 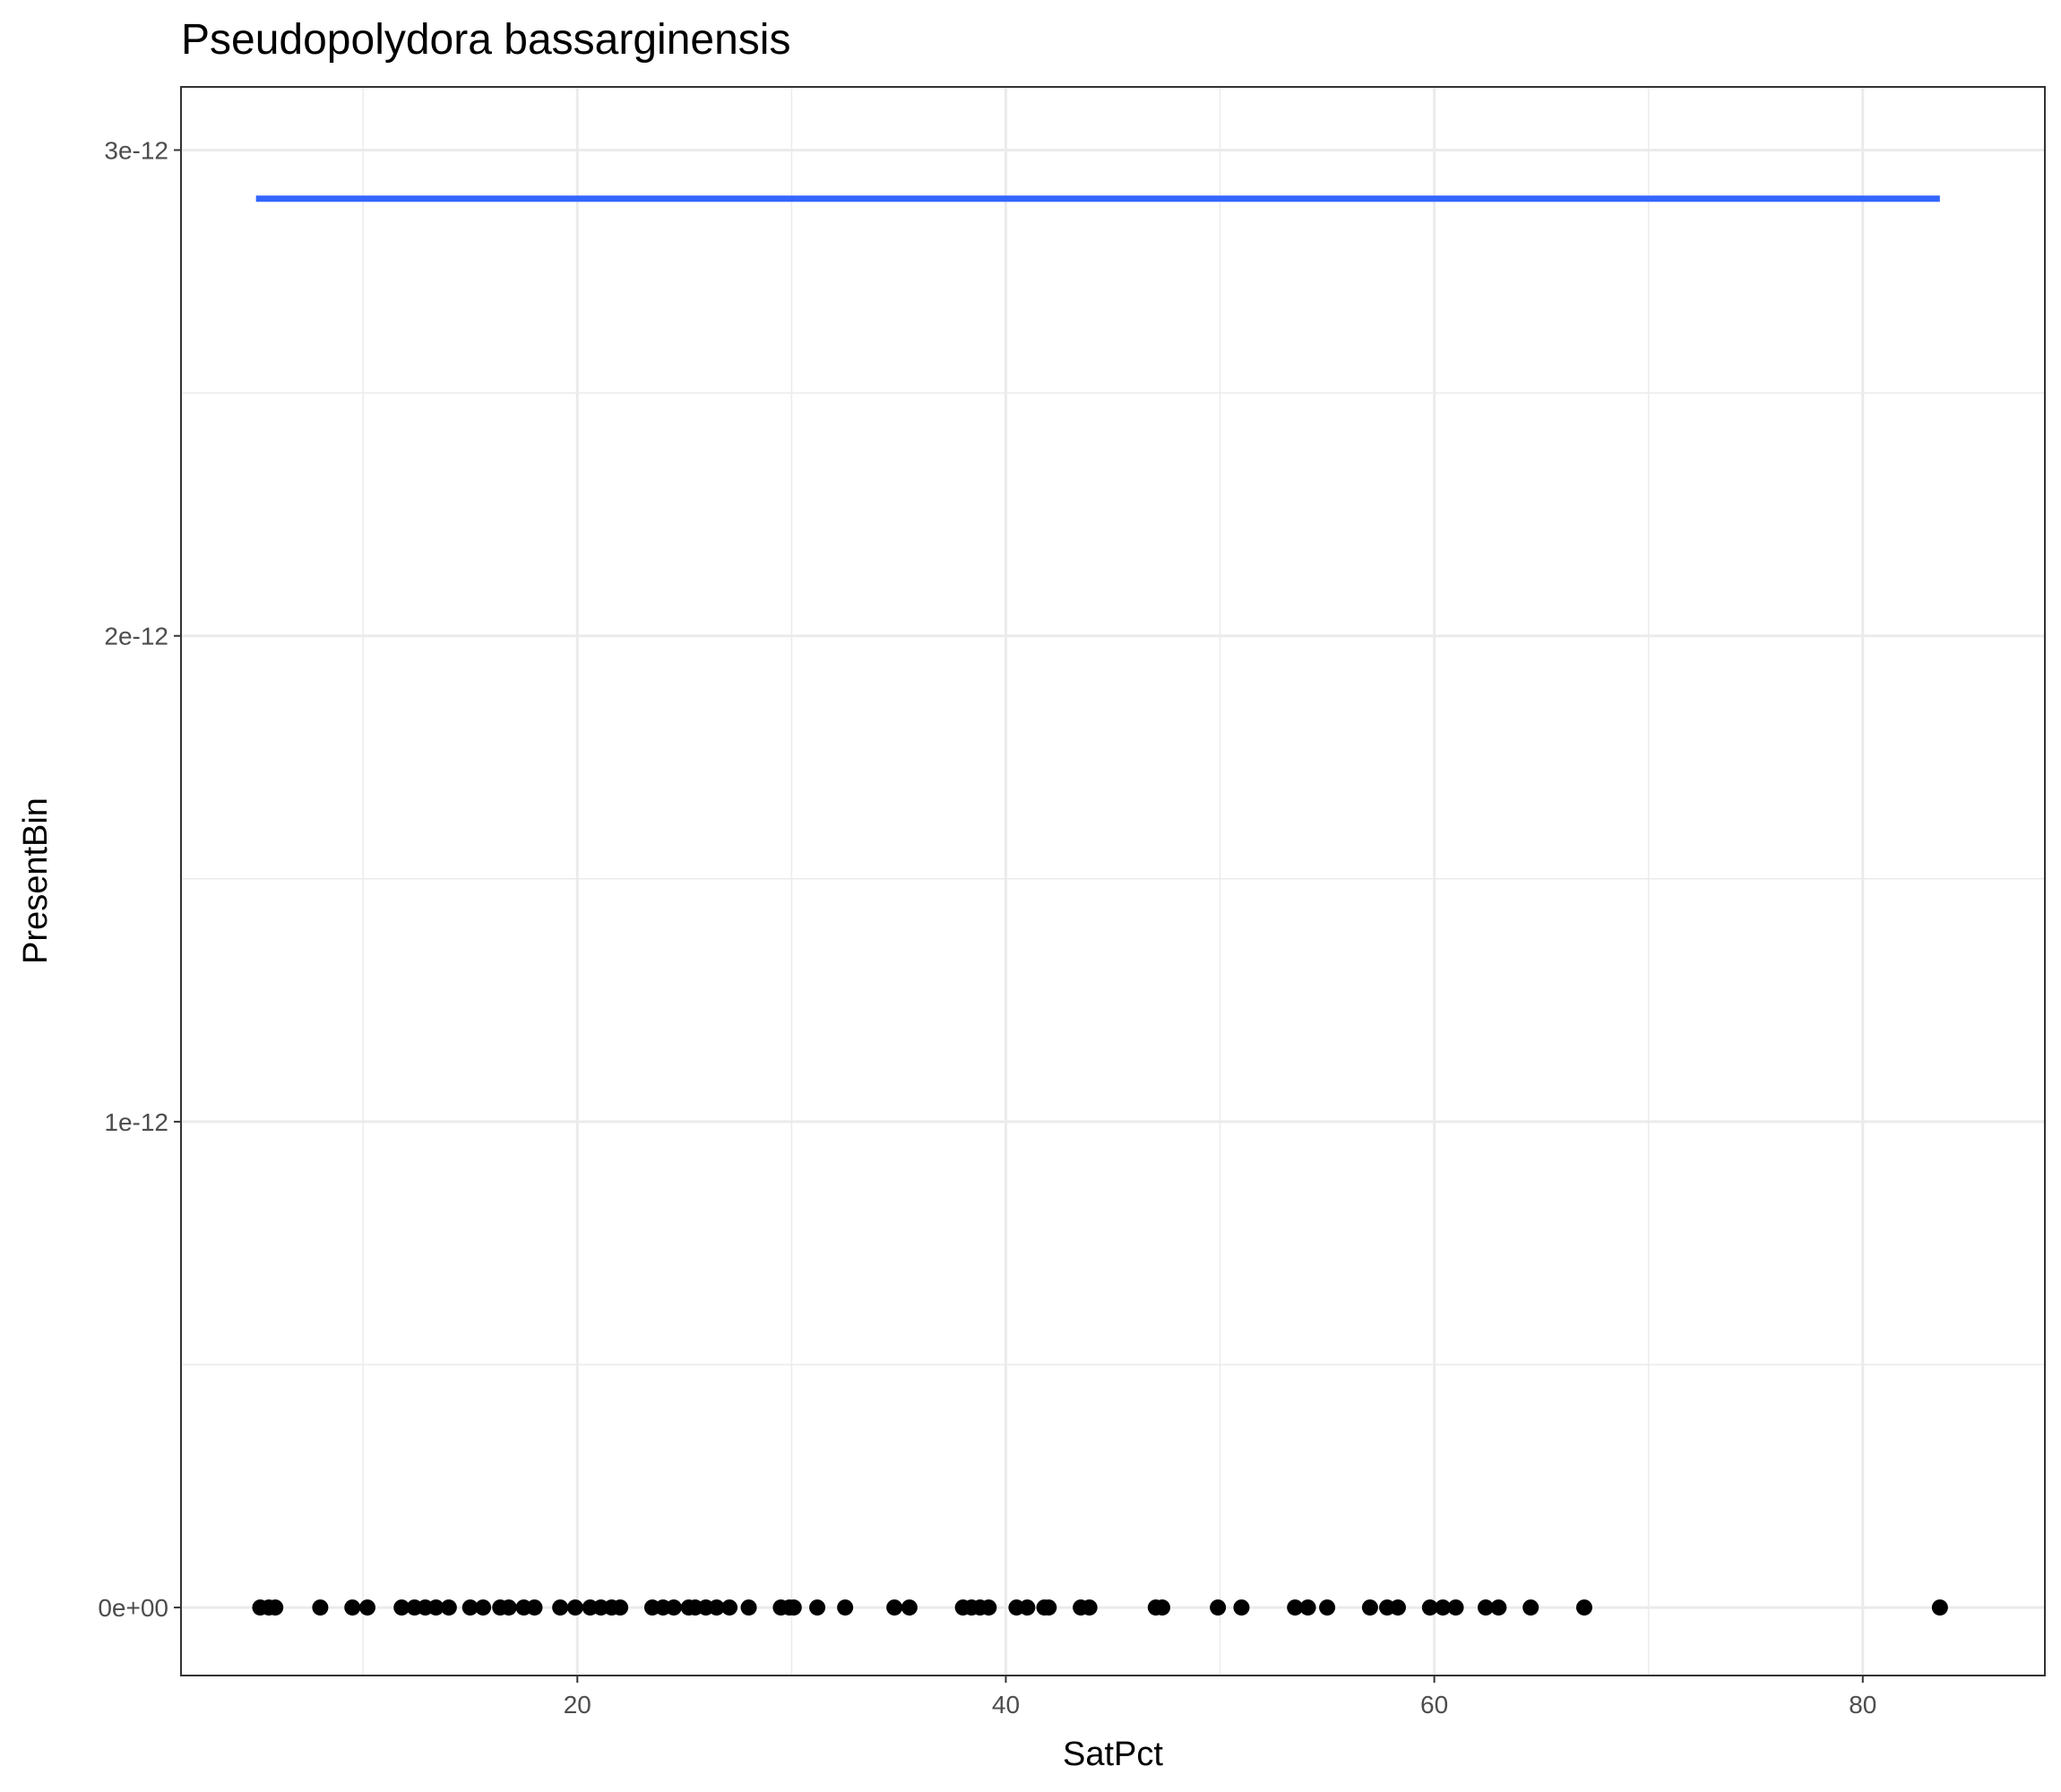 I want to click on x-axis-title: SatPct, so click(x=1113, y=1755).